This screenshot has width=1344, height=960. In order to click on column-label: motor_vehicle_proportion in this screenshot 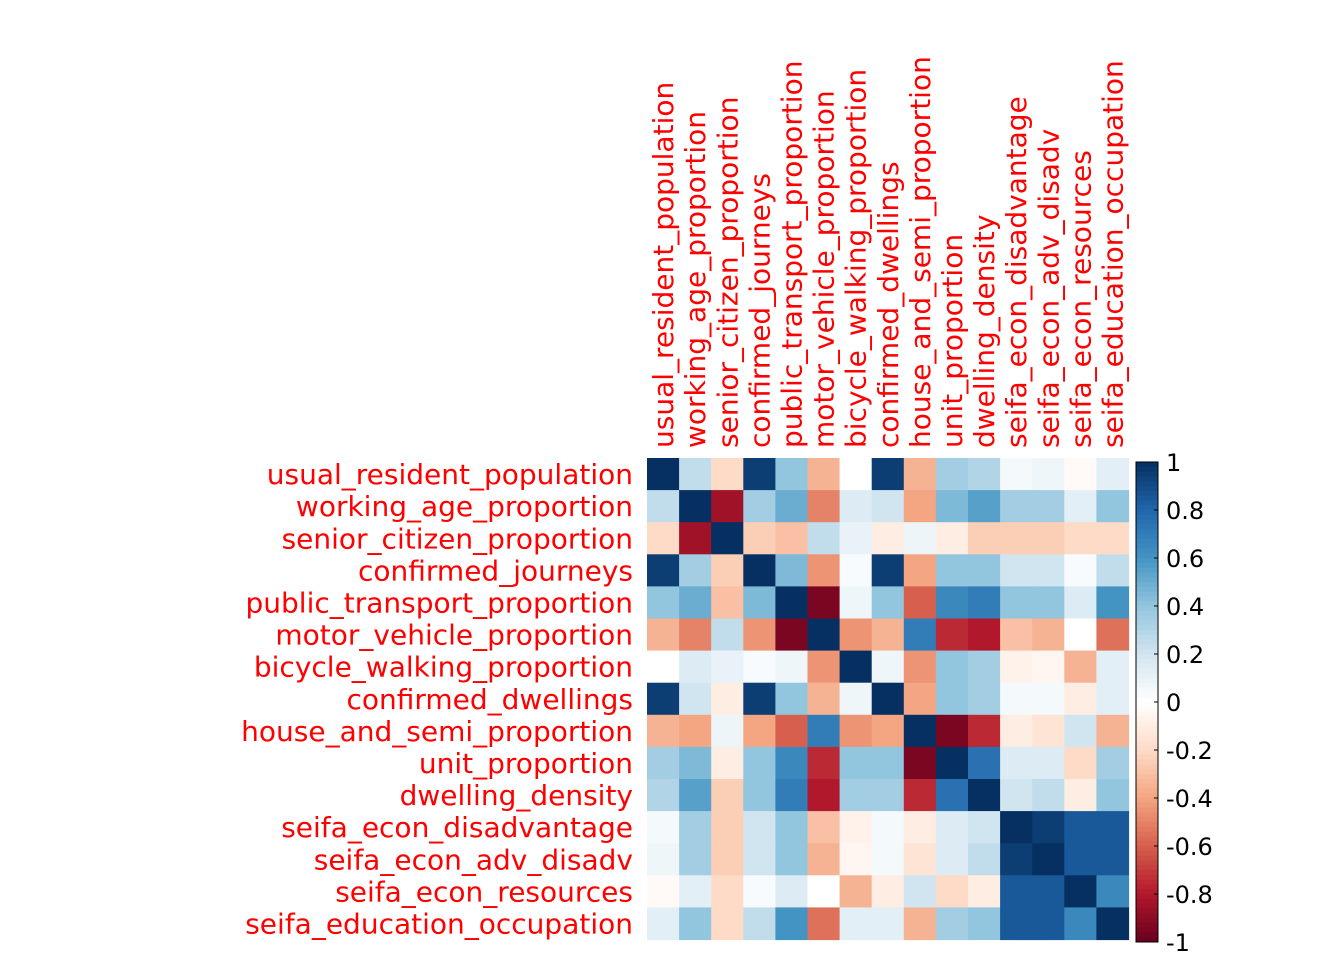, I will do `click(824, 269)`.